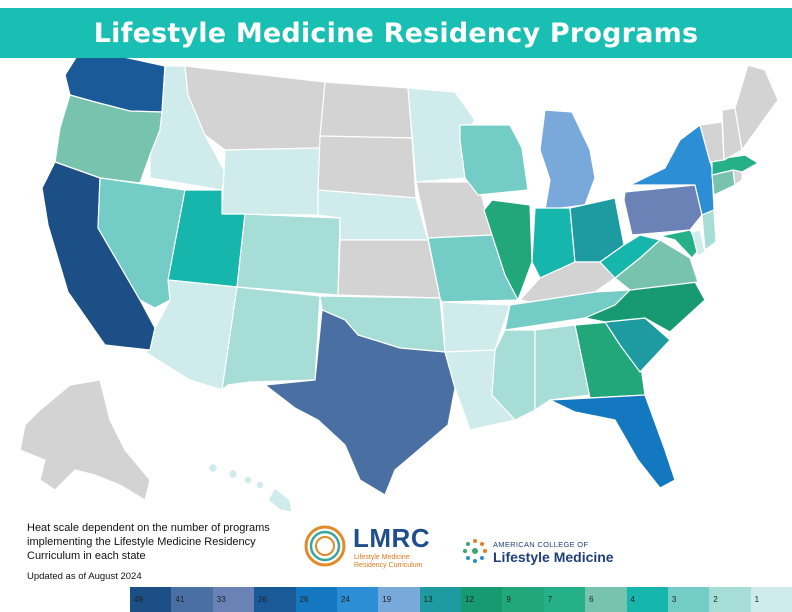  What do you see at coordinates (367, 167) in the screenshot?
I see `state-south-dakota` at bounding box center [367, 167].